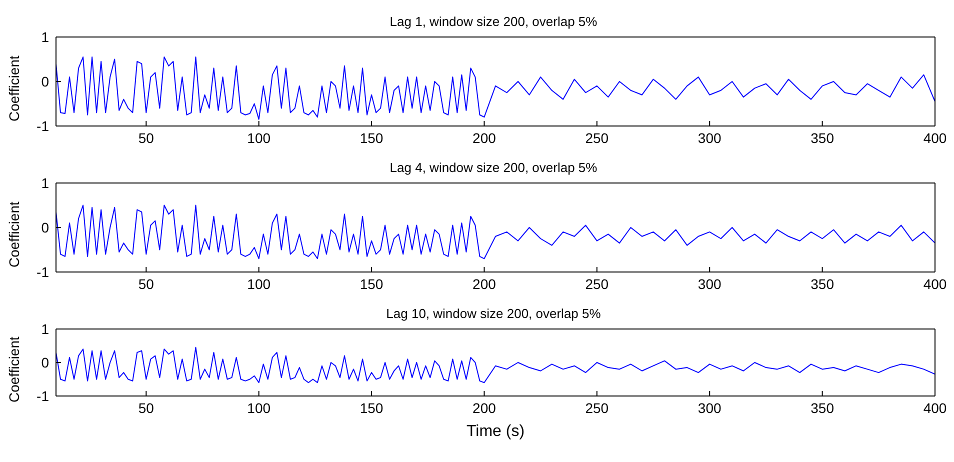 The width and height of the screenshot is (954, 462). What do you see at coordinates (493, 167) in the screenshot?
I see `chart-title: Lag 4, window size 200, overlap 5%` at bounding box center [493, 167].